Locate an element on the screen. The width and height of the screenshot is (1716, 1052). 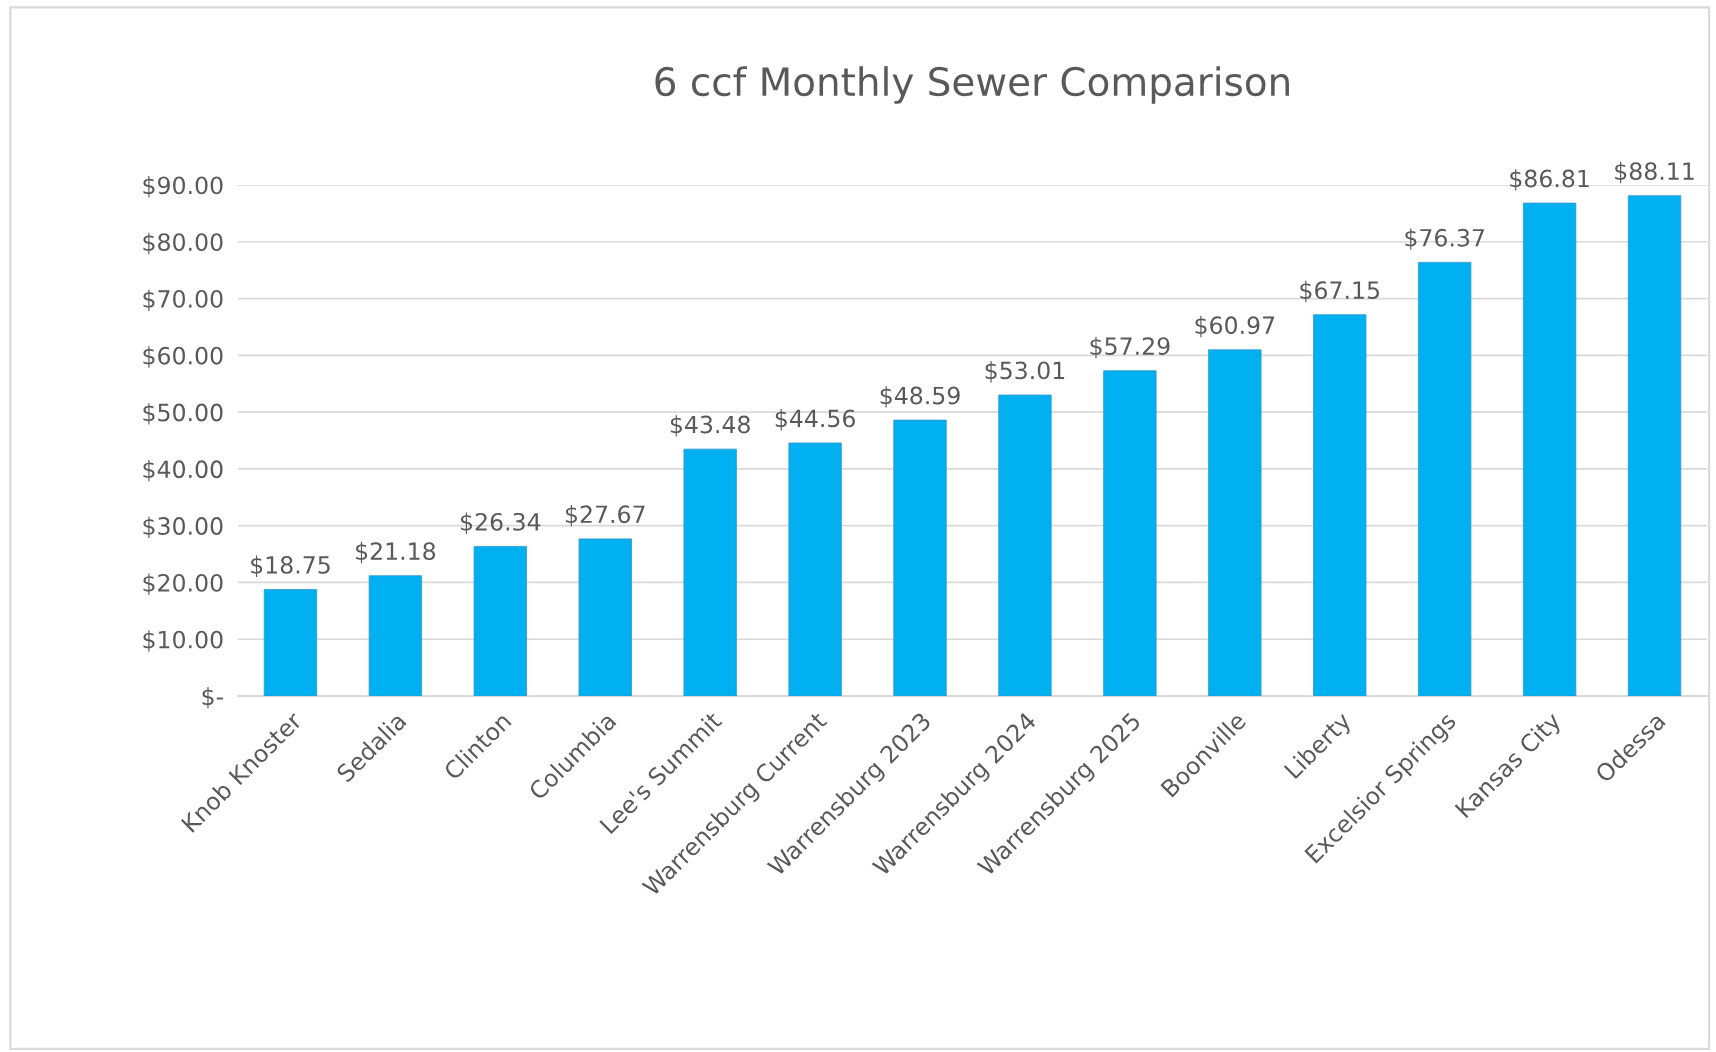
y-tick-label: $10.00 is located at coordinates (183, 641).